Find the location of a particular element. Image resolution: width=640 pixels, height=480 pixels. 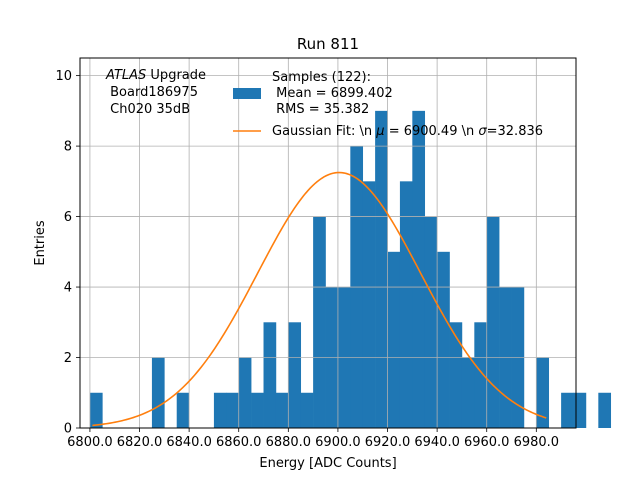

annotation-atlas: ATLAS is located at coordinates (125, 75).